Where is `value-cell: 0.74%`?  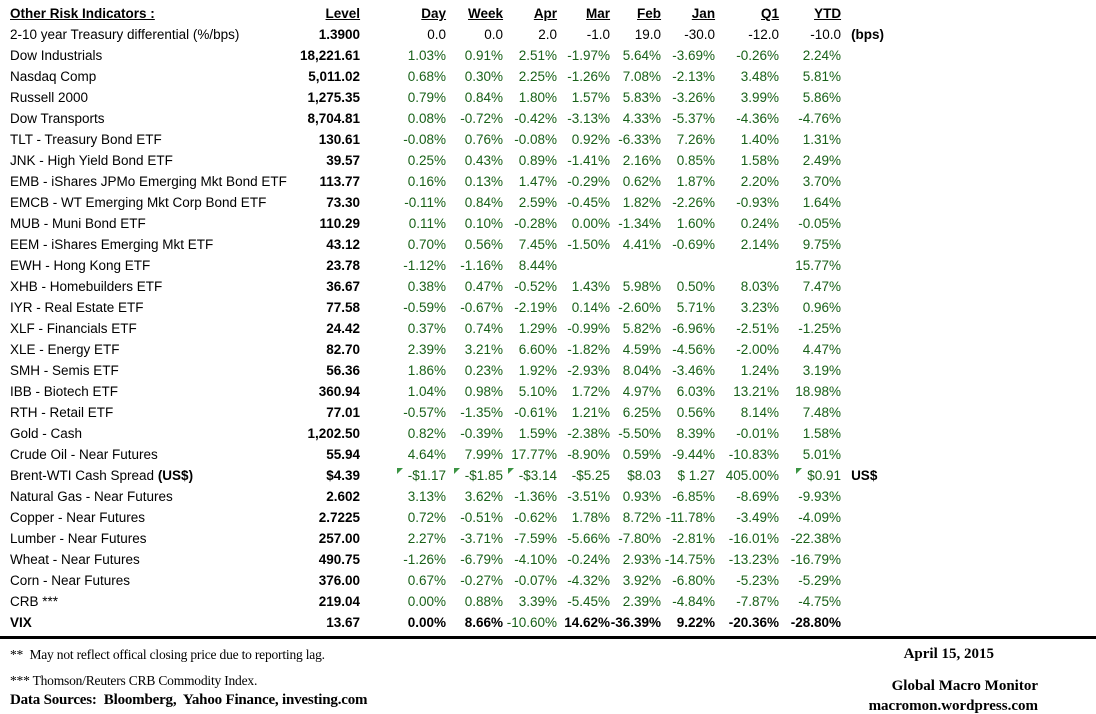
value-cell: 0.74% is located at coordinates (474, 328).